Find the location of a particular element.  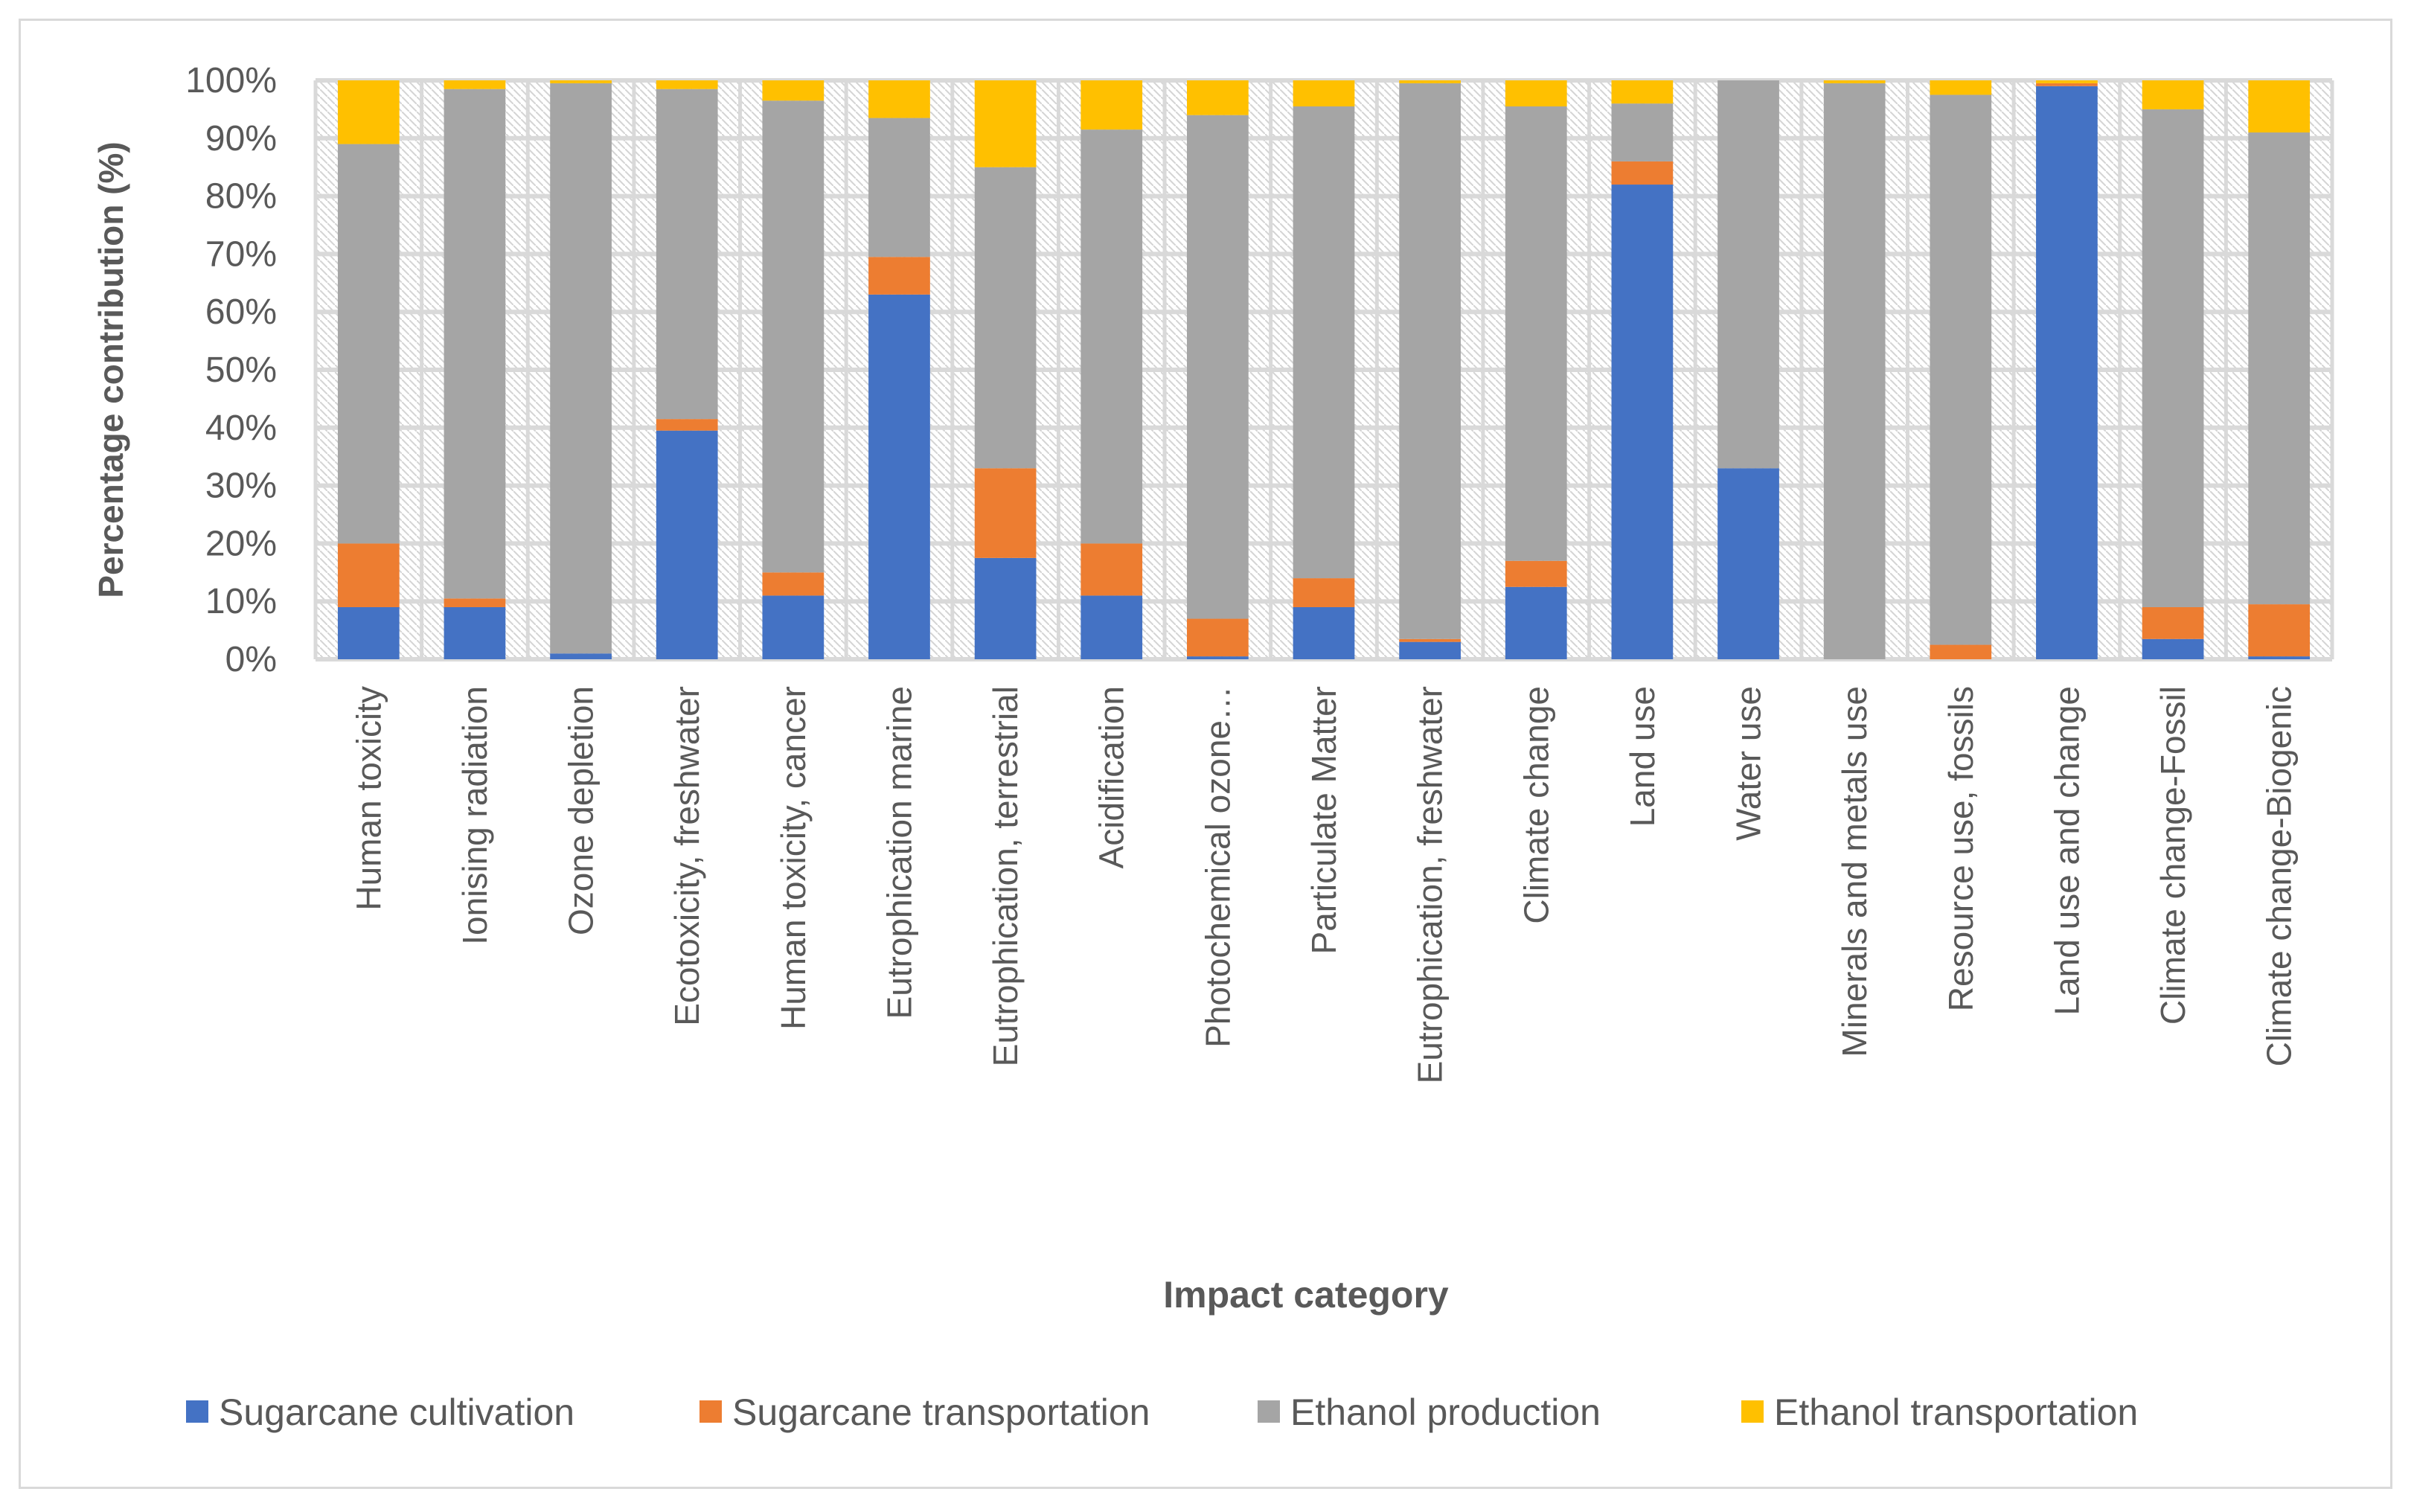

x-tick-label: Eutrophication, terrestrial is located at coordinates (1005, 876).